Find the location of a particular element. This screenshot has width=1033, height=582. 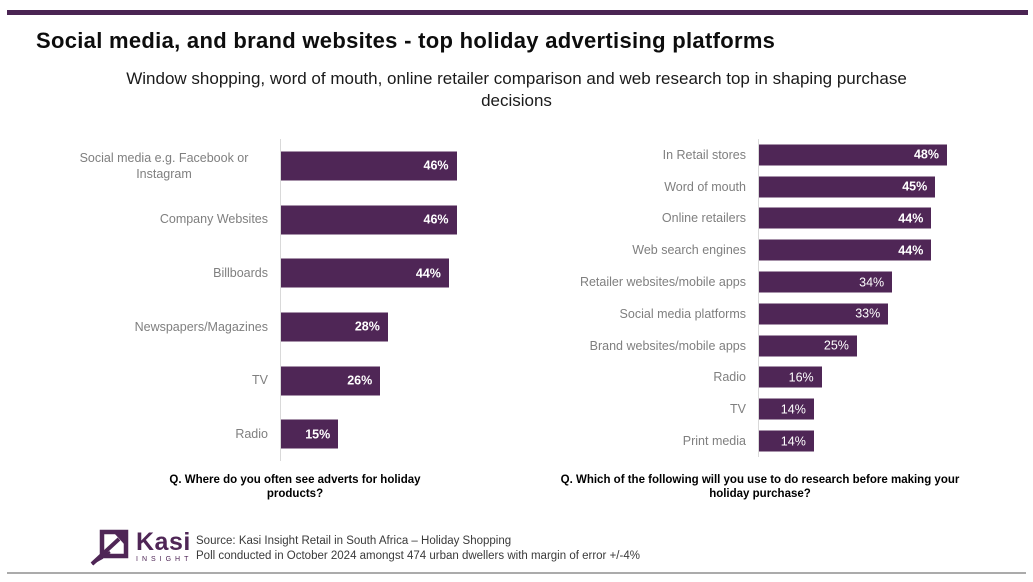

category-label: Billboards is located at coordinates (240, 273).